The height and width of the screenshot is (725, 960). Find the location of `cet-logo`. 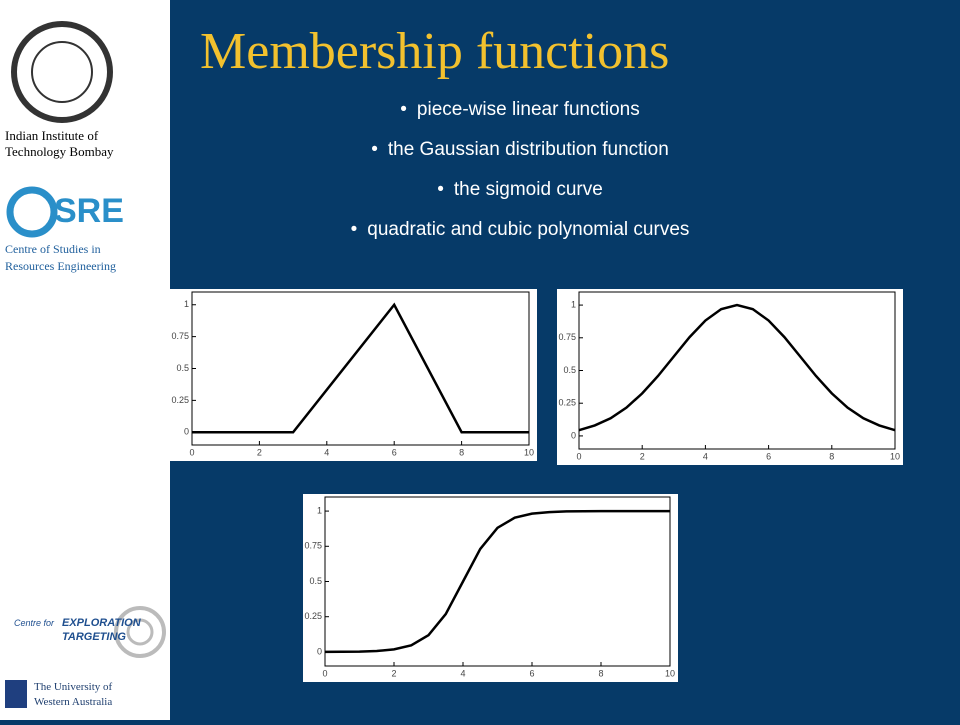

cet-logo is located at coordinates (140, 632).